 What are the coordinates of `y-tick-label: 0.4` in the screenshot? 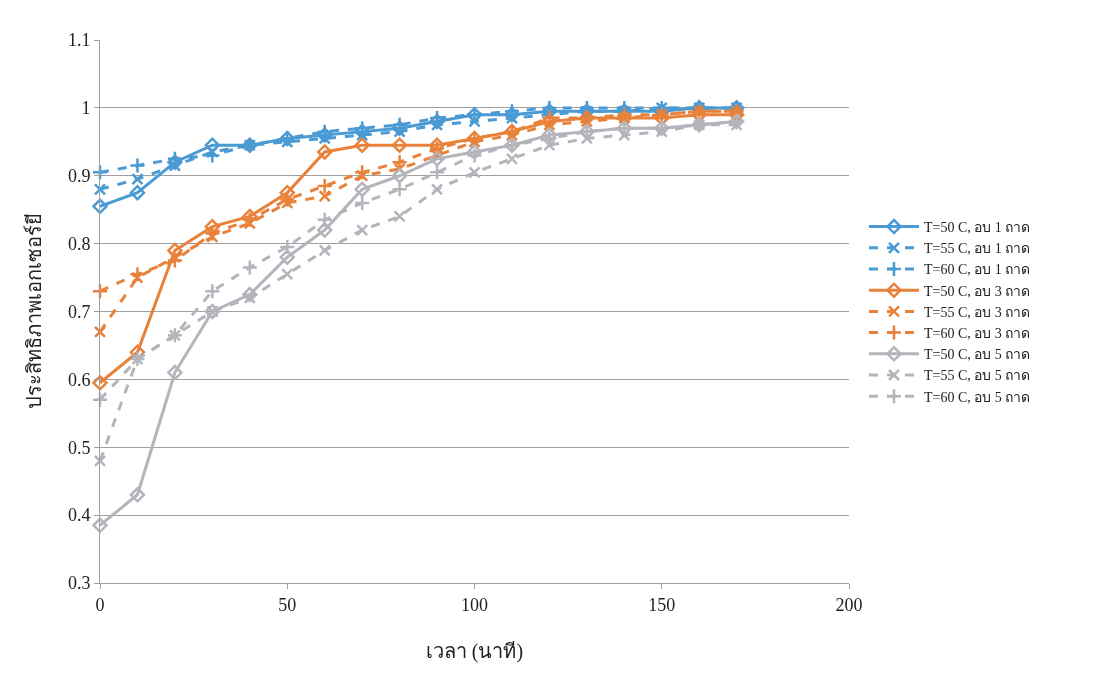 It's located at (79, 515).